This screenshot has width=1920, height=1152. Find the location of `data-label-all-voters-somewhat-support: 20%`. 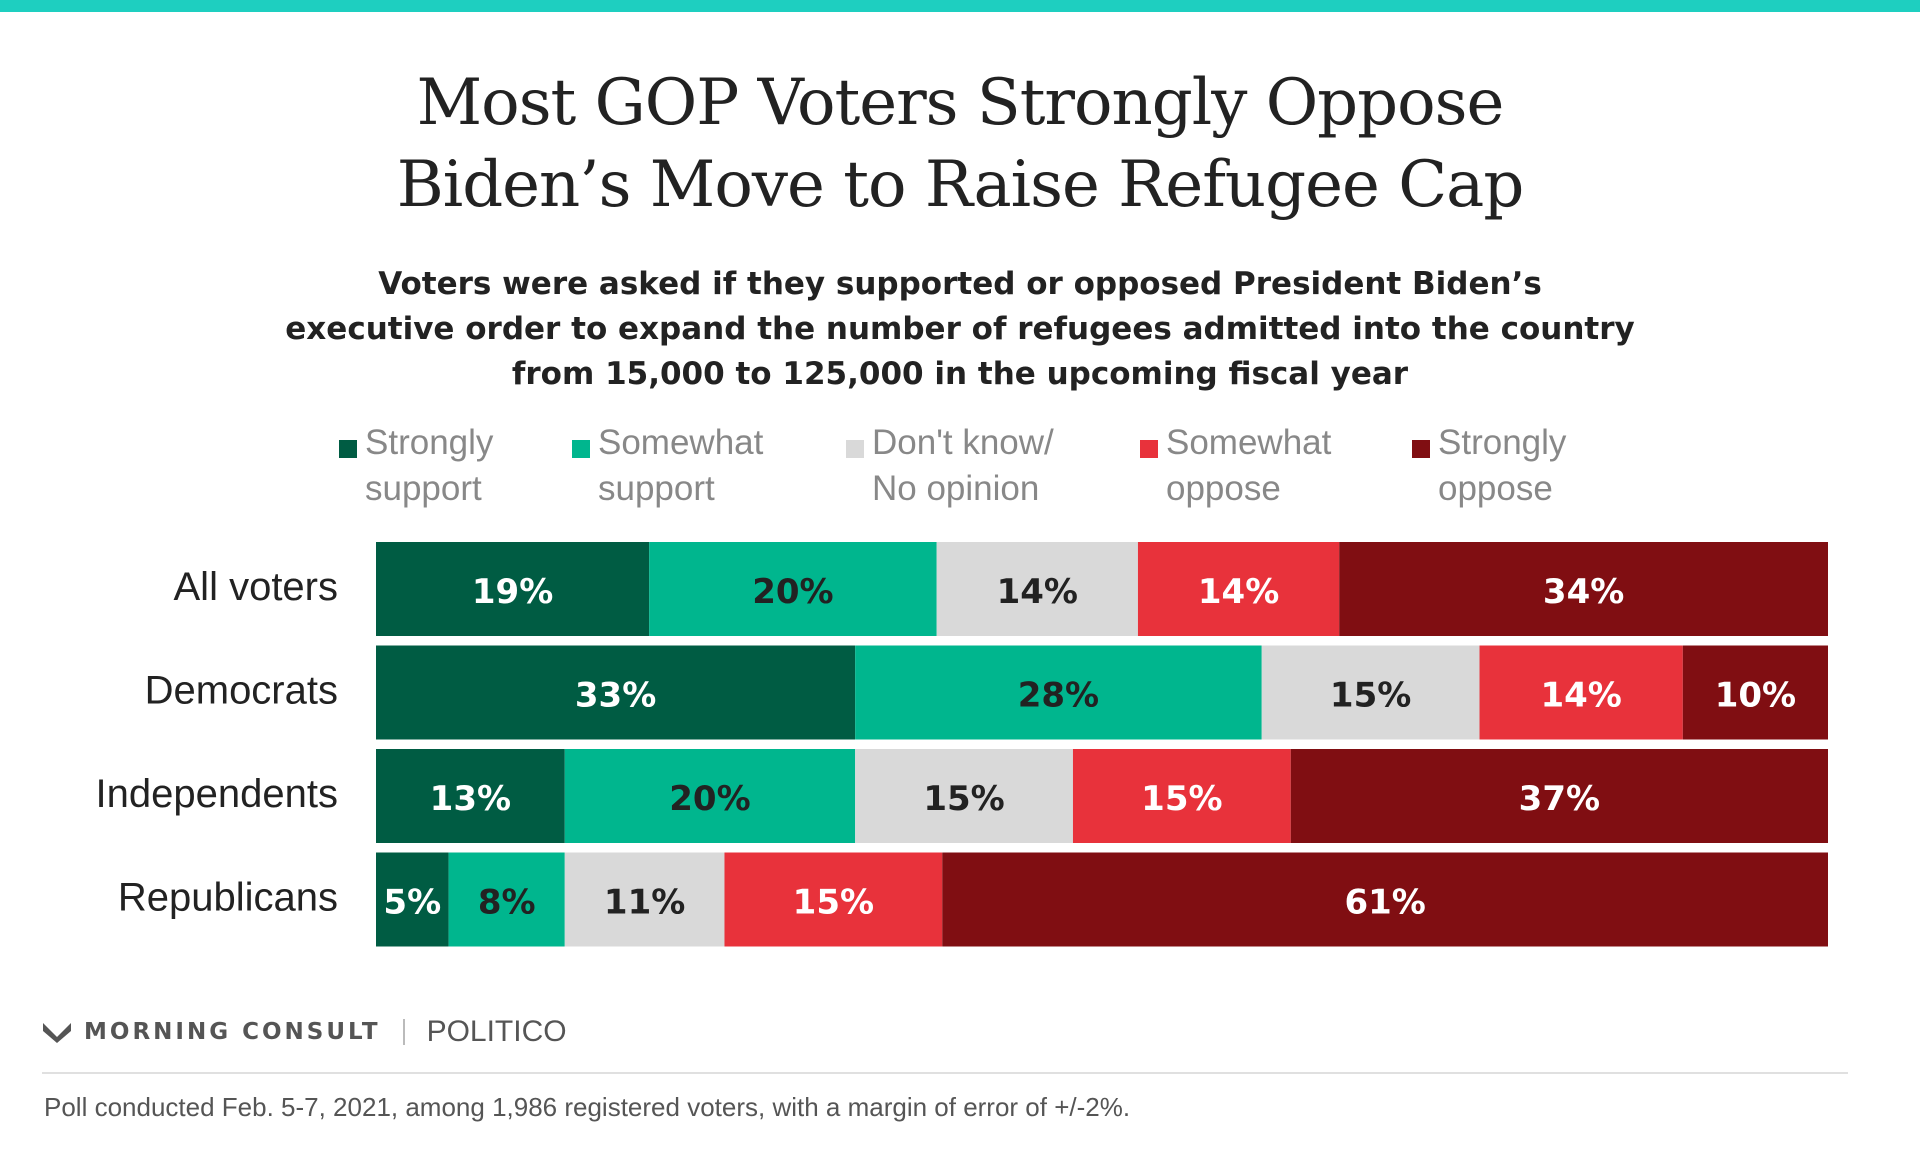

data-label-all-voters-somewhat-support: 20% is located at coordinates (792, 592).